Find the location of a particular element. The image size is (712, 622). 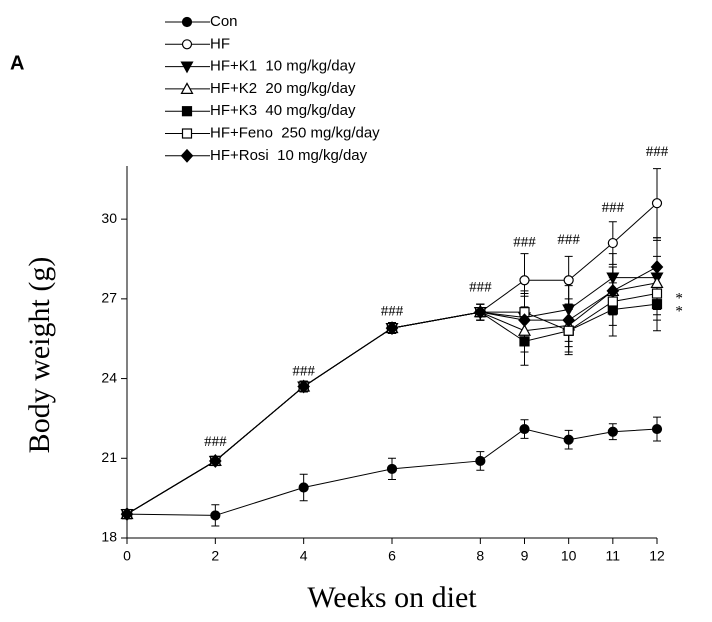

x-tick-label: 9 is located at coordinates (525, 556).